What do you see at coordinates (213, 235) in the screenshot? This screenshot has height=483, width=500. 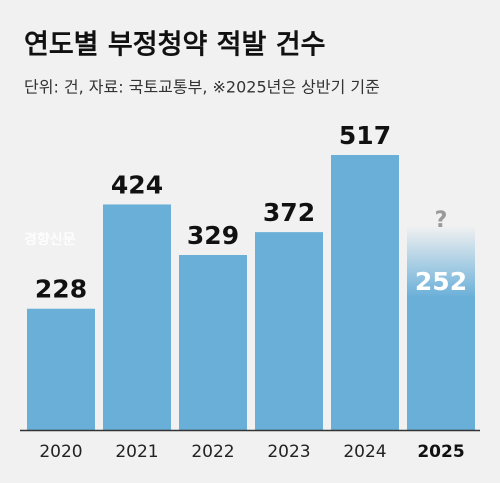 I see `value-label: 329` at bounding box center [213, 235].